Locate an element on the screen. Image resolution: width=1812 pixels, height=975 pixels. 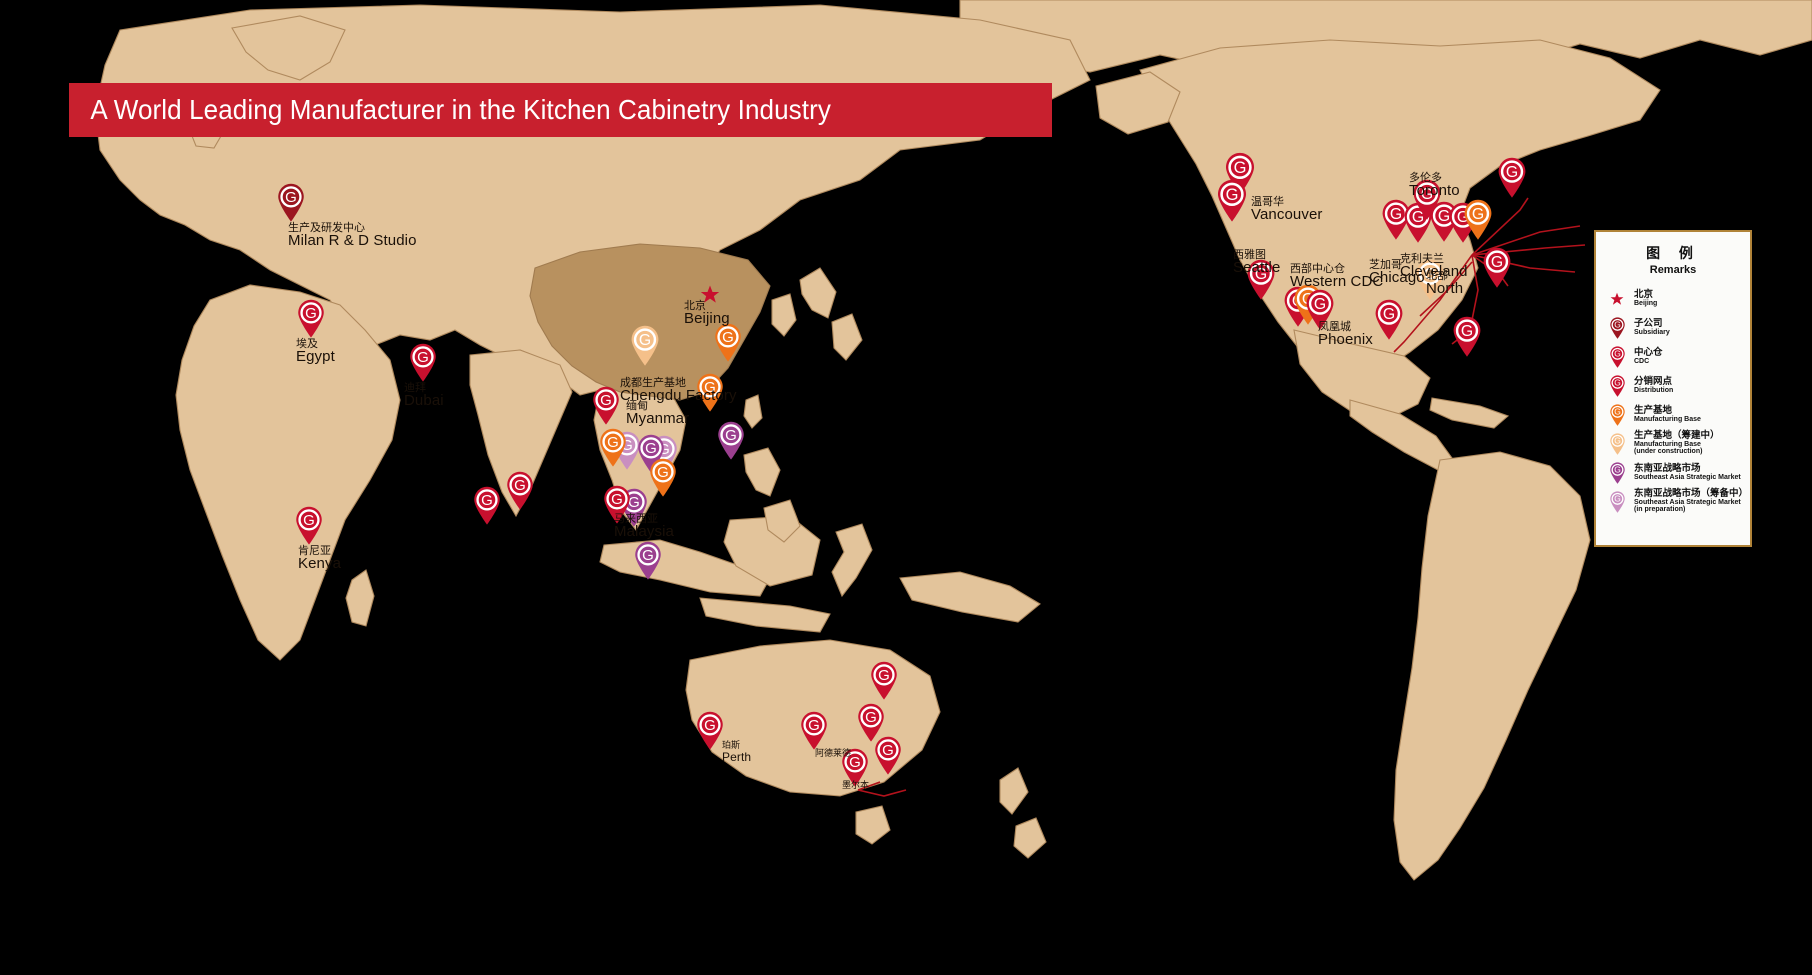
marker-seattle: G is located at coordinates (1232, 200).